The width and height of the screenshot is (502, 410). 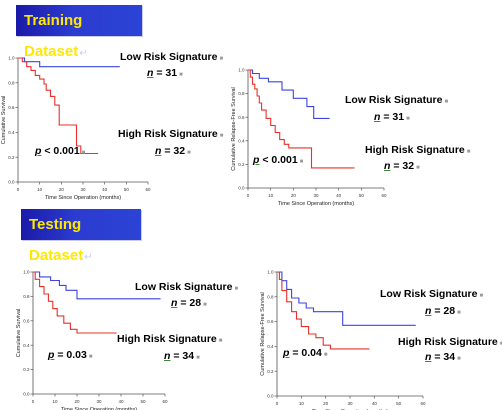 I want to click on training-dataset-banner: Training Dataset↵, so click(x=79, y=32).